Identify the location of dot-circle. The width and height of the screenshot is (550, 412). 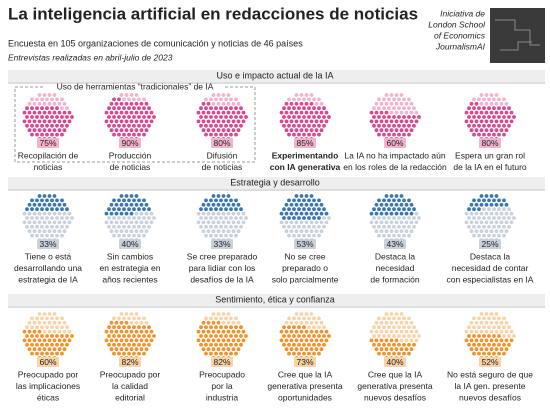
(48, 218).